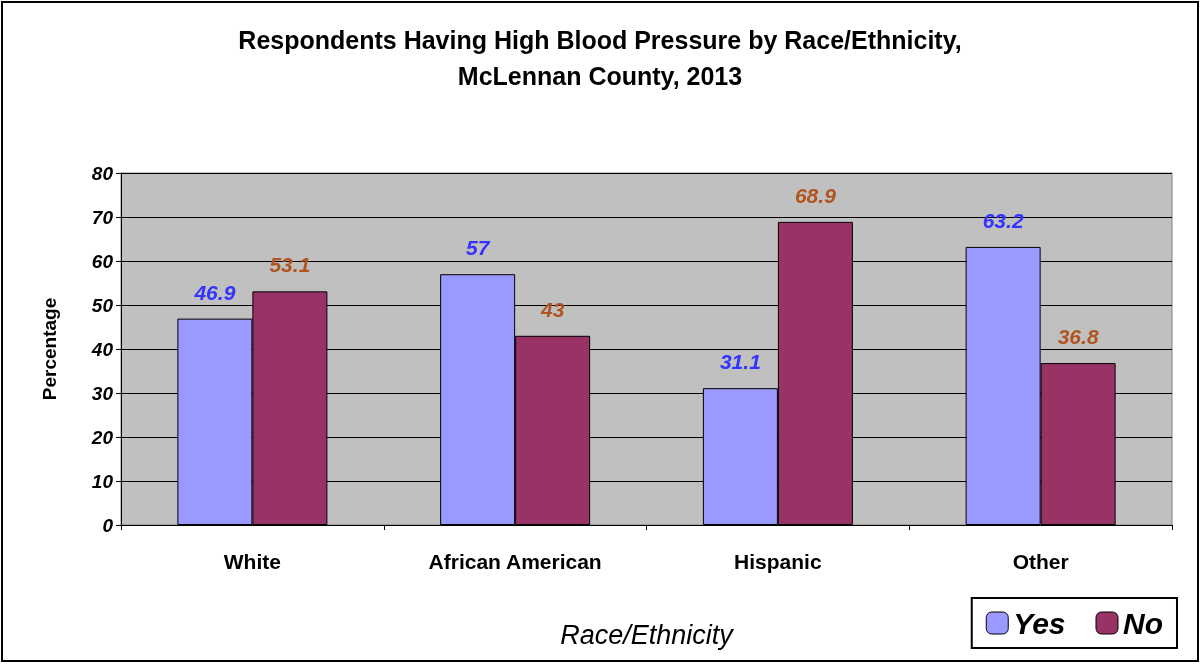 This screenshot has width=1202, height=665. I want to click on chart-title: Respondents Having High Blood Pressure by Race/Ethnicity, McLennan County, 2013, so click(600, 58).